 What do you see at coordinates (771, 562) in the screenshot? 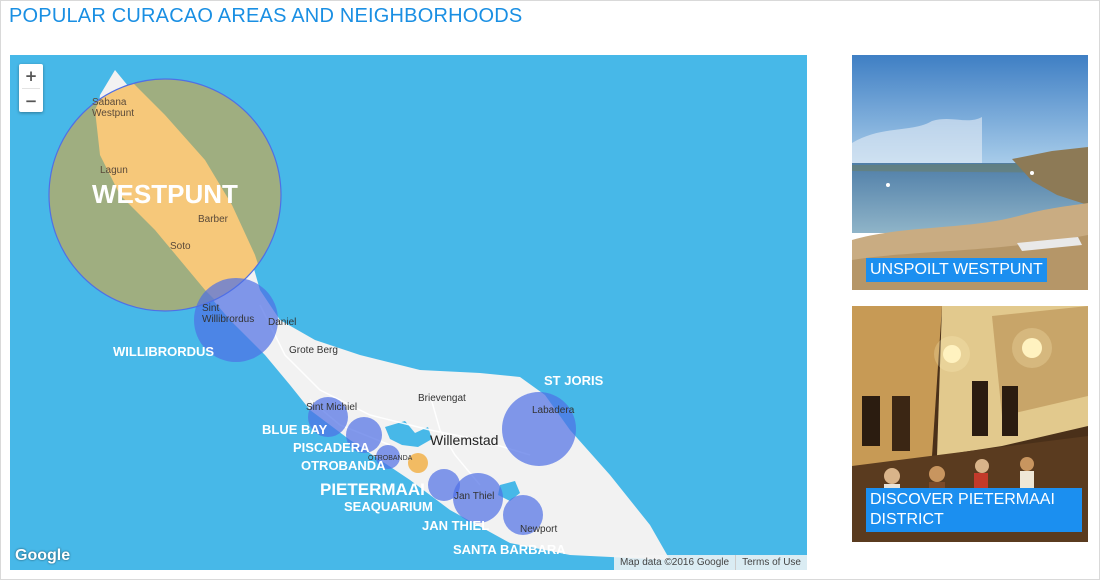
I see `terms-of-use-link: Terms of Use` at bounding box center [771, 562].